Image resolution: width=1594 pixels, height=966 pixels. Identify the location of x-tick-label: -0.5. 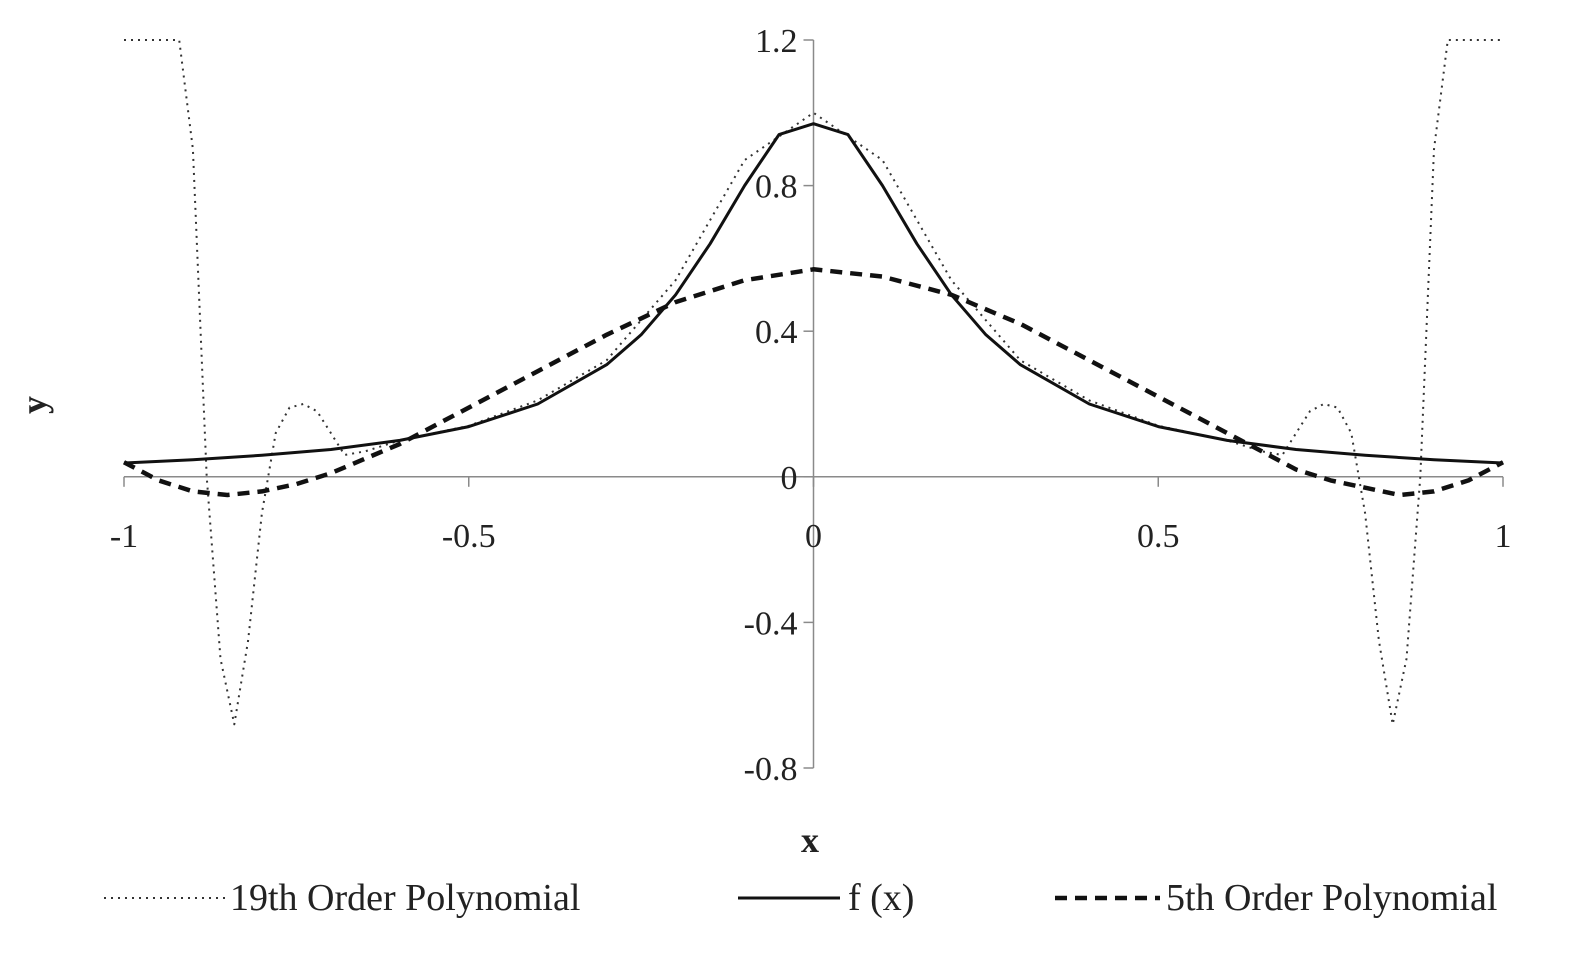
(469, 536).